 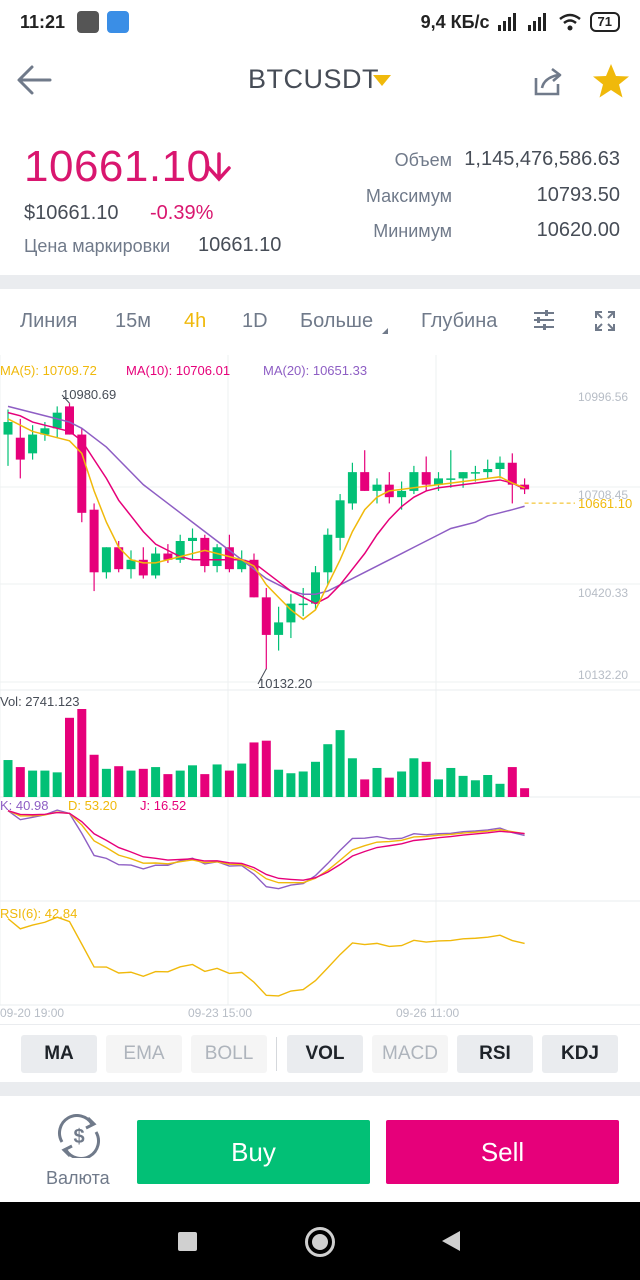 What do you see at coordinates (313, 79) in the screenshot?
I see `pair-title: BTCUSDT` at bounding box center [313, 79].